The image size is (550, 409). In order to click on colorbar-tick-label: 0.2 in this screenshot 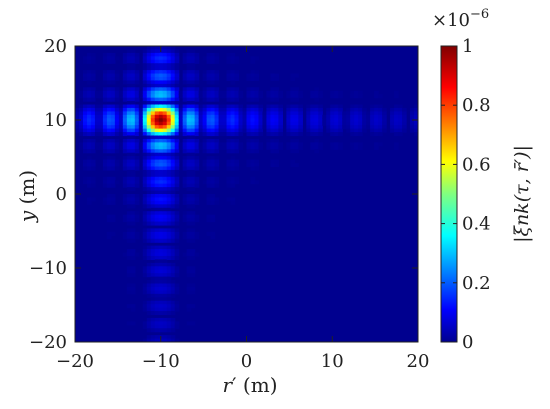, I will do `click(476, 283)`.